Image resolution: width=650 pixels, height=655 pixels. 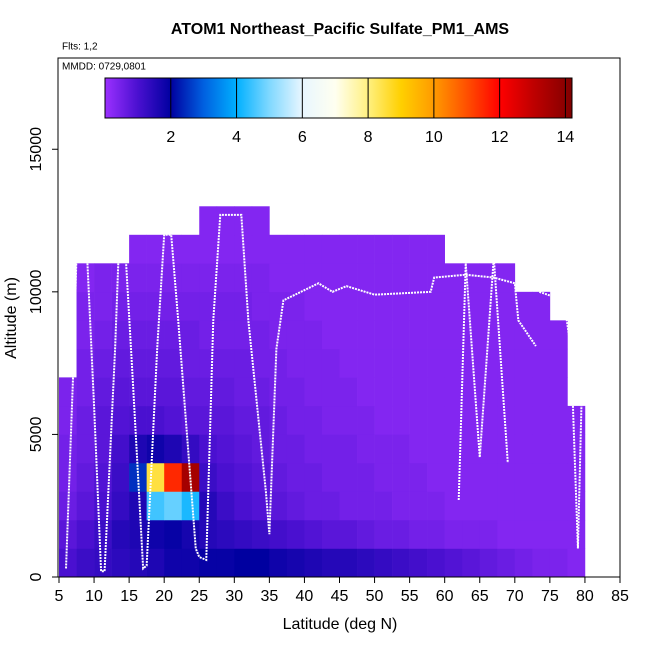 I want to click on y-tick-label: 10000, so click(x=36, y=291).